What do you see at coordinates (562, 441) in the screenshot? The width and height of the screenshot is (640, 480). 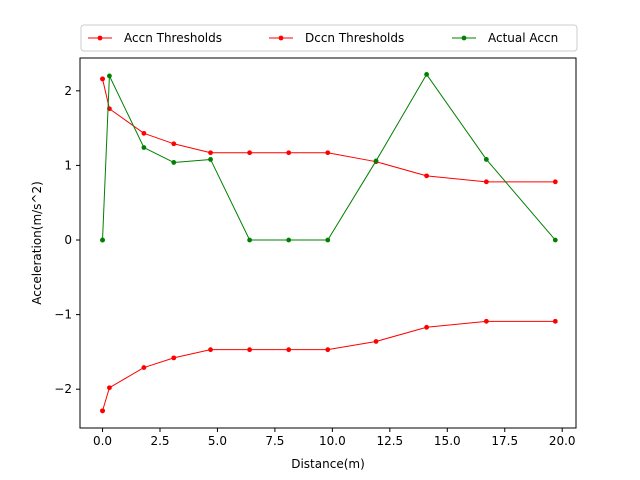 I see `x-tick-label: 20.0` at bounding box center [562, 441].